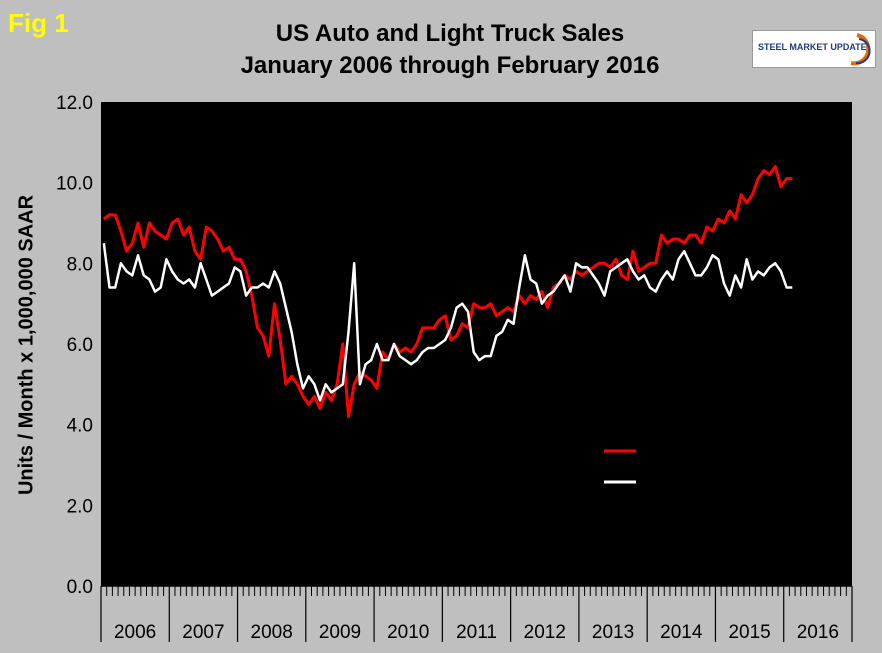 This screenshot has width=882, height=653. I want to click on x-year-label: 2015, so click(749, 632).